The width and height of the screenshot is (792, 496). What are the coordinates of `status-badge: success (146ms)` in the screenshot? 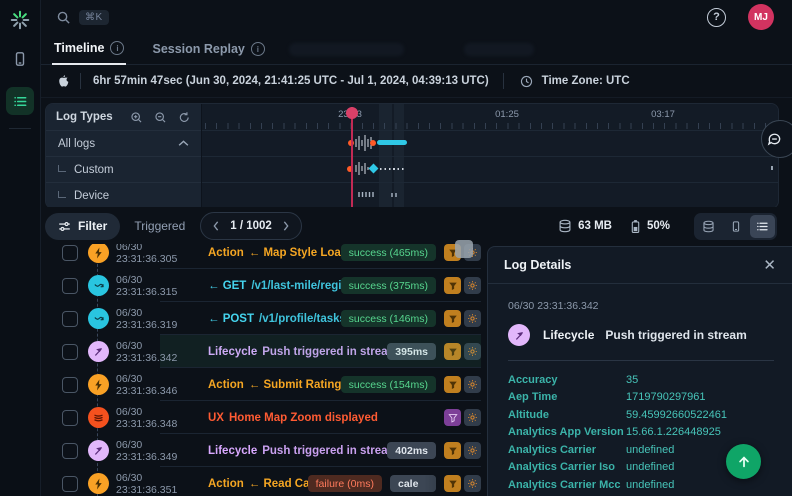 It's located at (388, 318).